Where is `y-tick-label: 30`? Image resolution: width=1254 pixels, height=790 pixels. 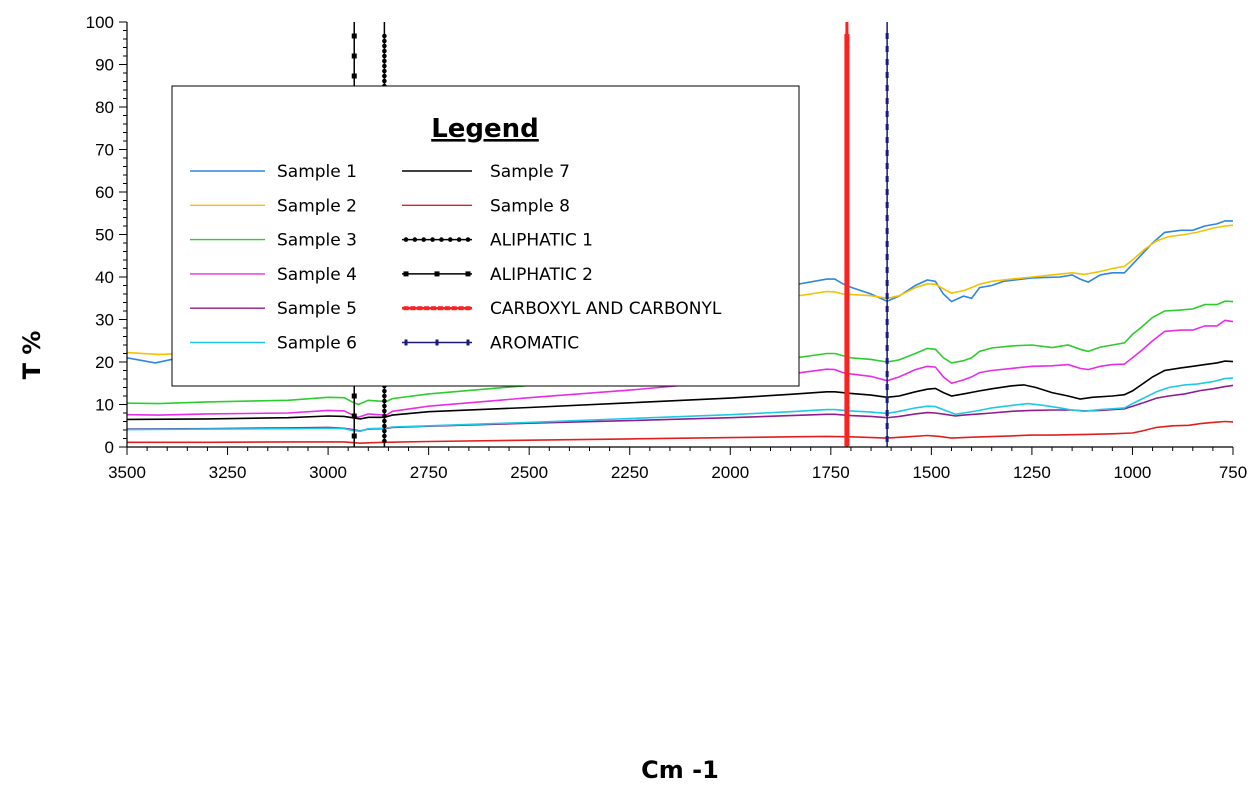
y-tick-label: 30 is located at coordinates (104, 320).